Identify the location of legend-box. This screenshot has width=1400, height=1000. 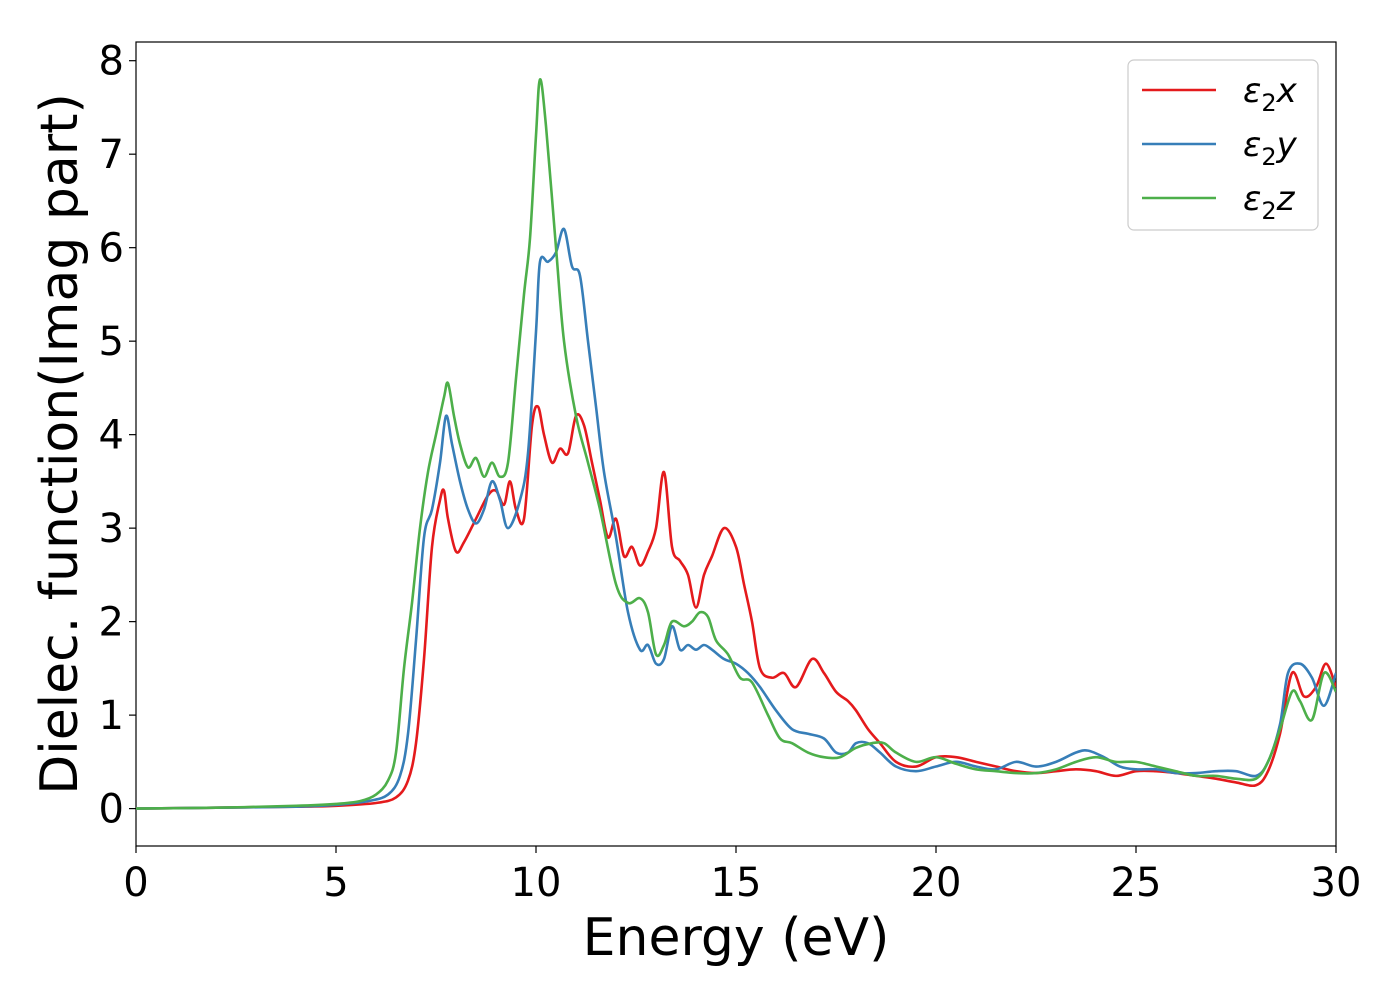
(1223, 145).